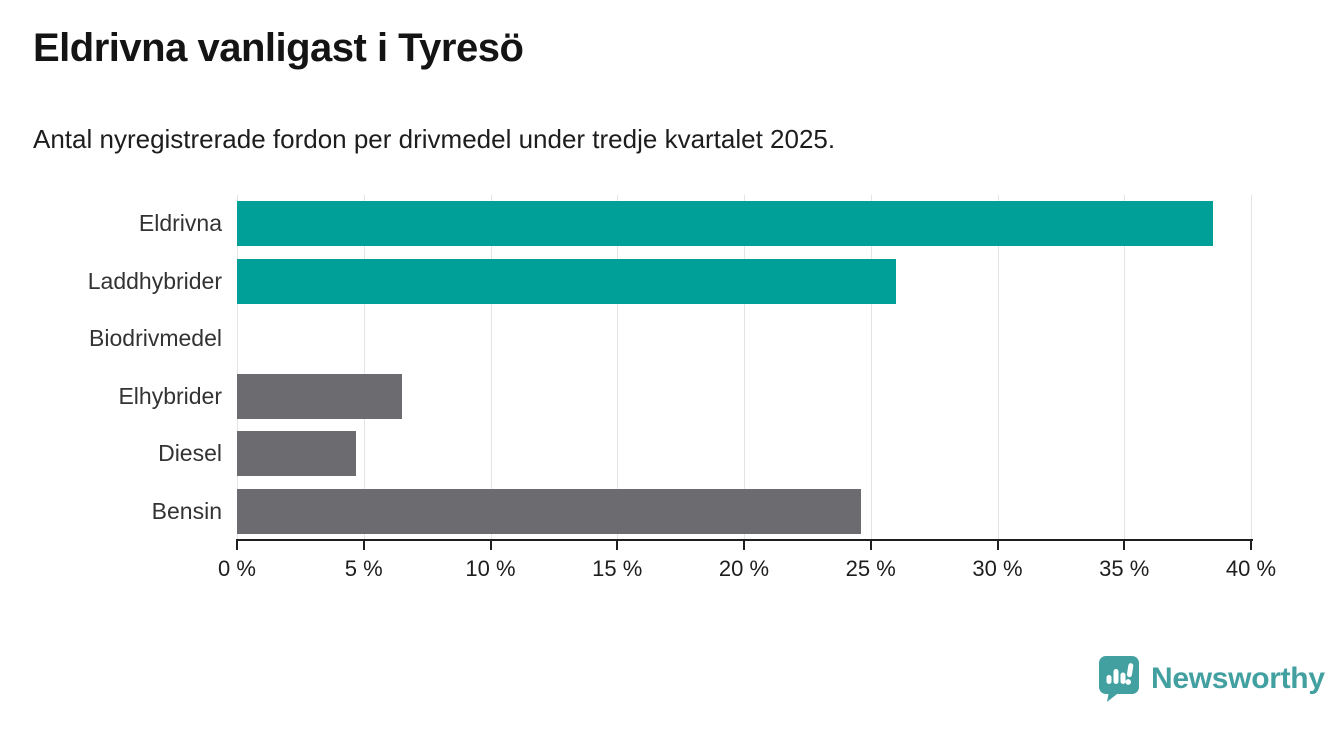  What do you see at coordinates (364, 367) in the screenshot?
I see `gridline-5pct` at bounding box center [364, 367].